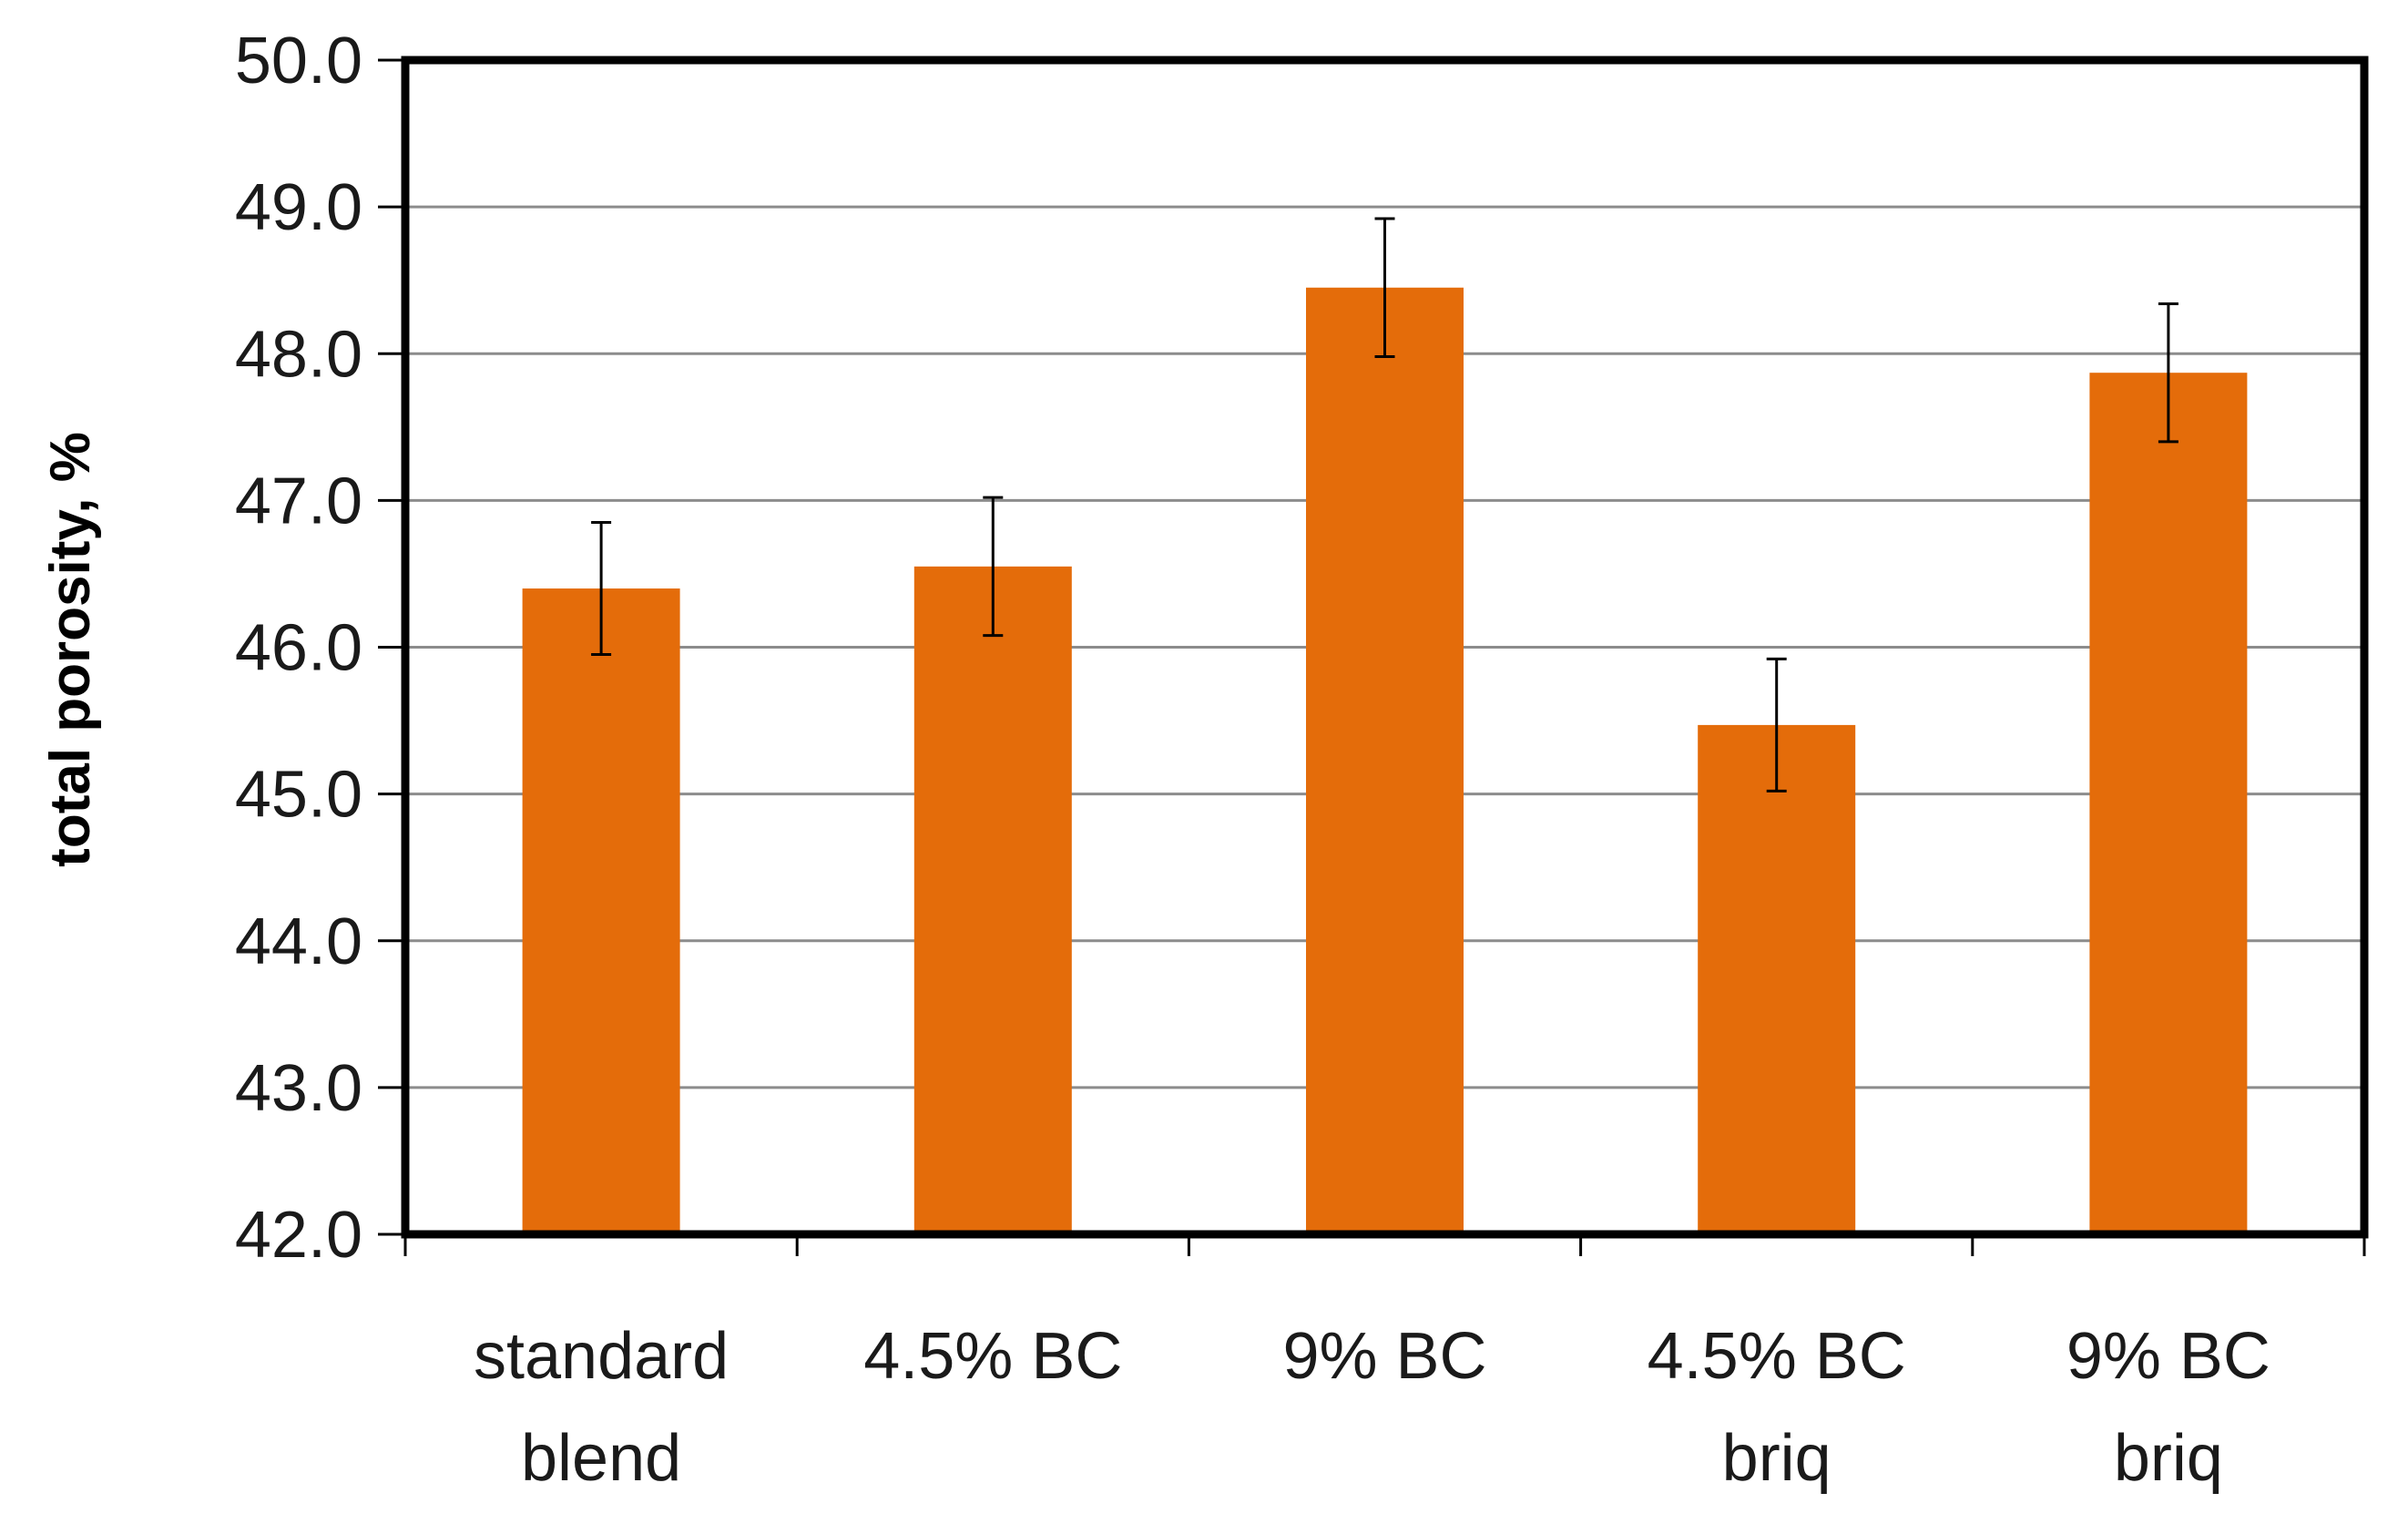  What do you see at coordinates (298, 61) in the screenshot?
I see `y-tick-label: 50.0` at bounding box center [298, 61].